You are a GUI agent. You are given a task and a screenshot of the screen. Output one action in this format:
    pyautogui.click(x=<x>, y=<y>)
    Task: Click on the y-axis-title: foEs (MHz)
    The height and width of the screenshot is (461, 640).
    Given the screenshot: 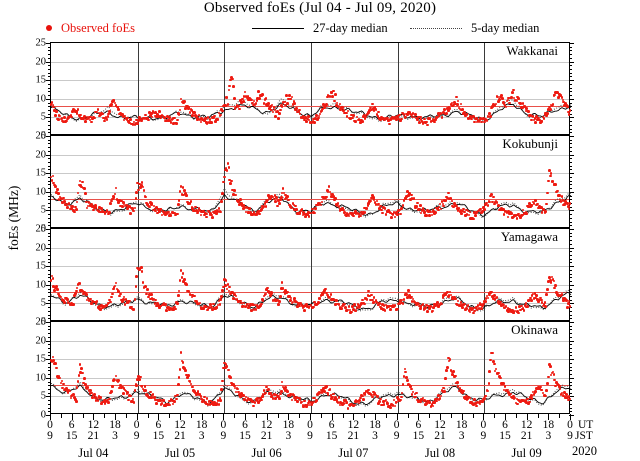 What is the action you would take?
    pyautogui.click(x=13, y=218)
    